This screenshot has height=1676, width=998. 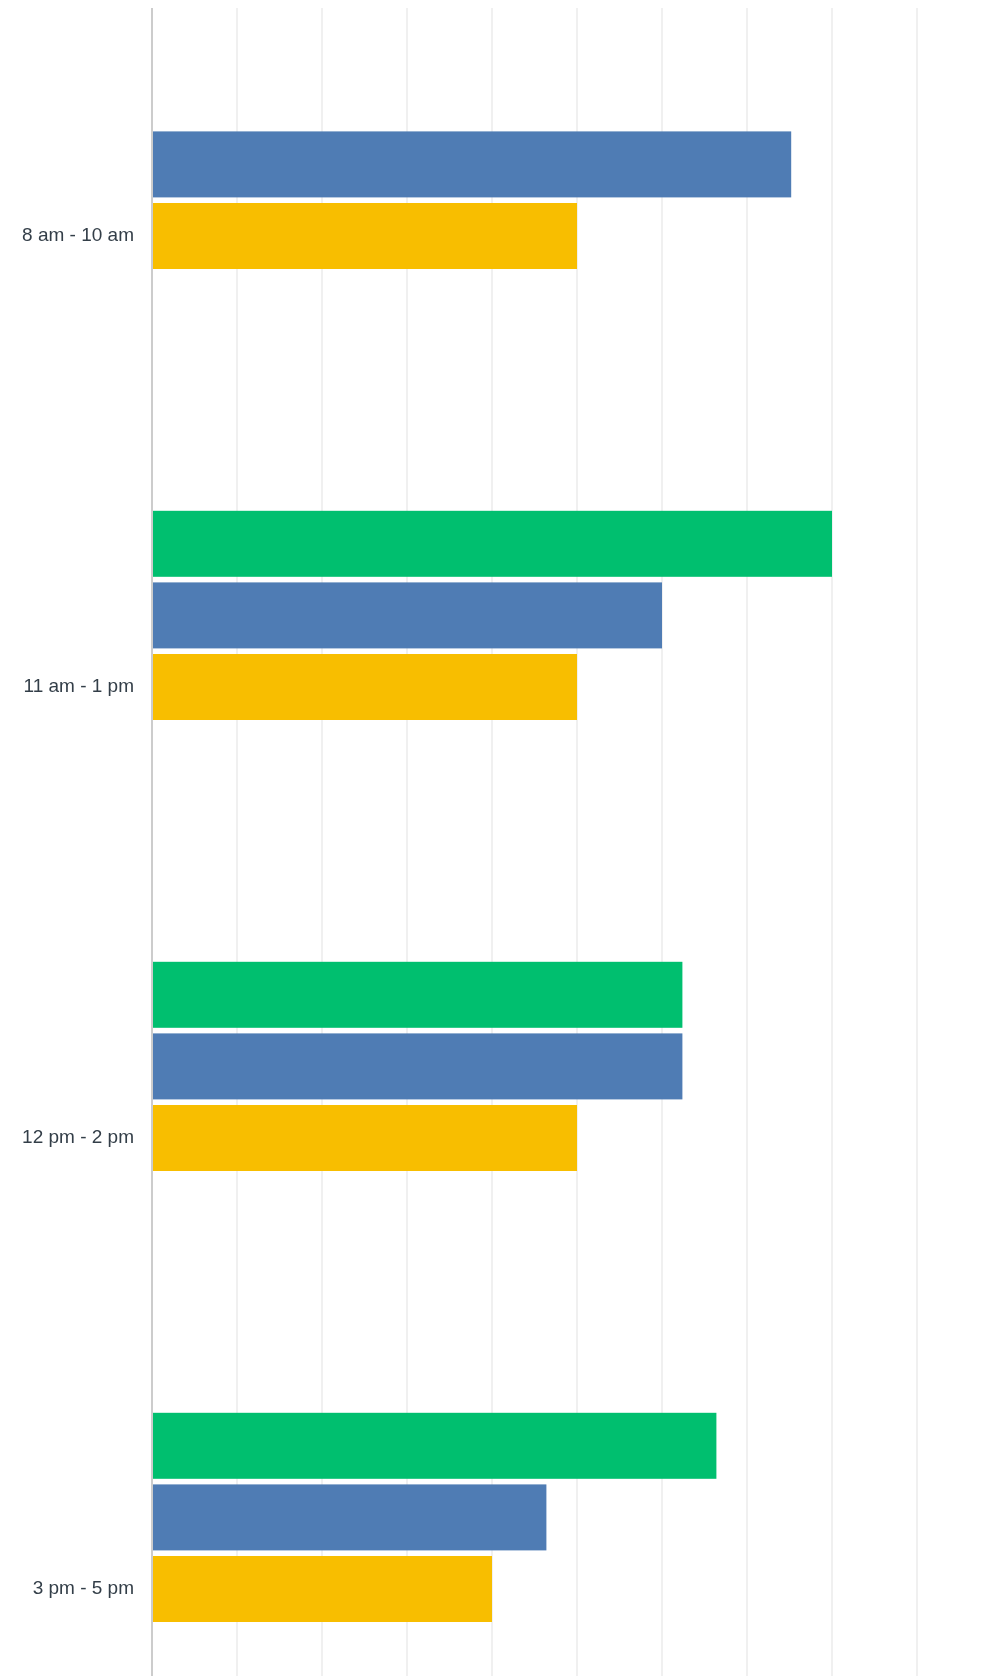 What do you see at coordinates (78, 686) in the screenshot?
I see `y-tick-label: 11 am - 1 pm` at bounding box center [78, 686].